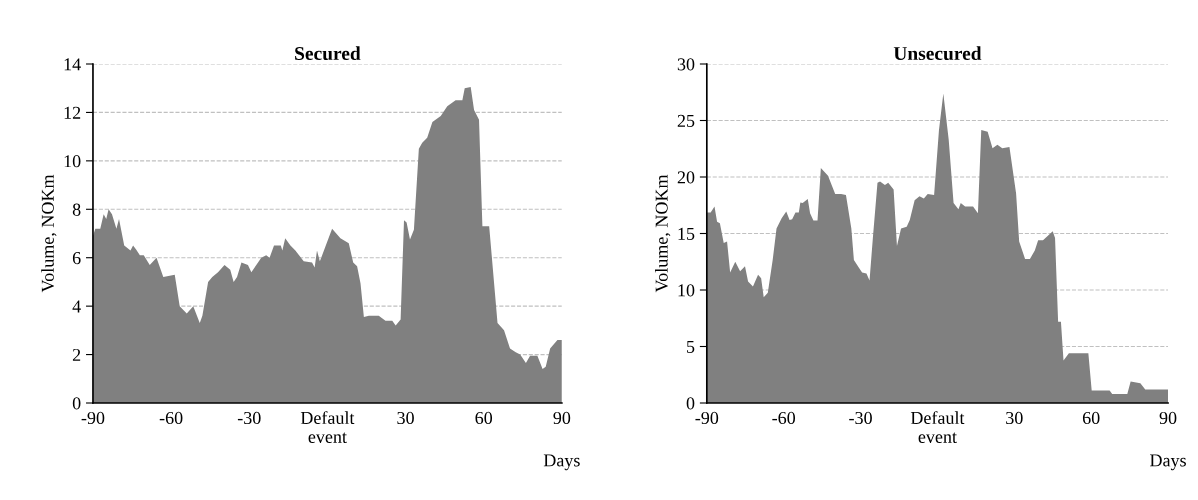  Describe the element at coordinates (686, 64) in the screenshot. I see `y-tick-label: 30` at that location.